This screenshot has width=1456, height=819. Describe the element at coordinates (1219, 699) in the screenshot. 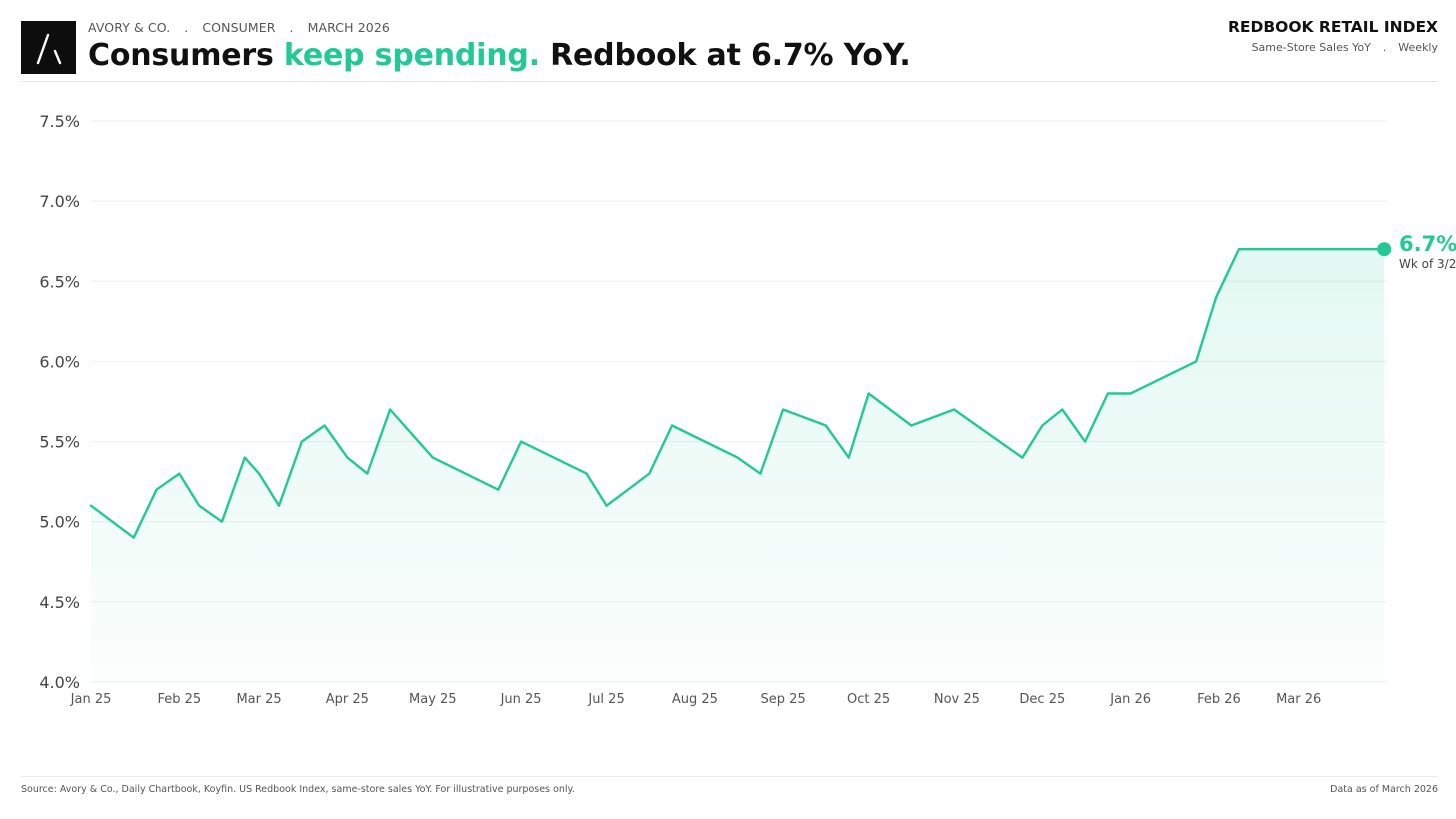

I see `x-tick-label: Feb 26` at that location.